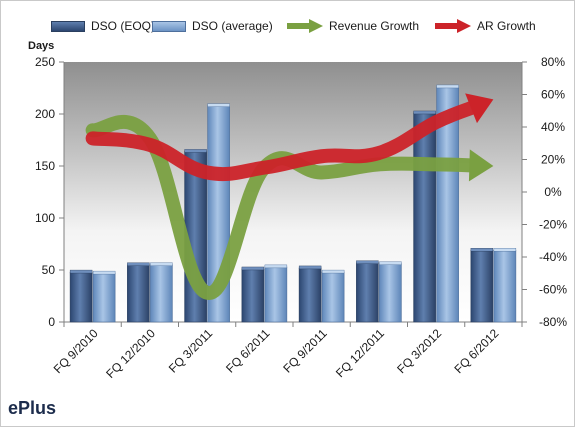 The image size is (575, 427). What do you see at coordinates (49, 270) in the screenshot?
I see `y-tick-label-left: 50` at bounding box center [49, 270].